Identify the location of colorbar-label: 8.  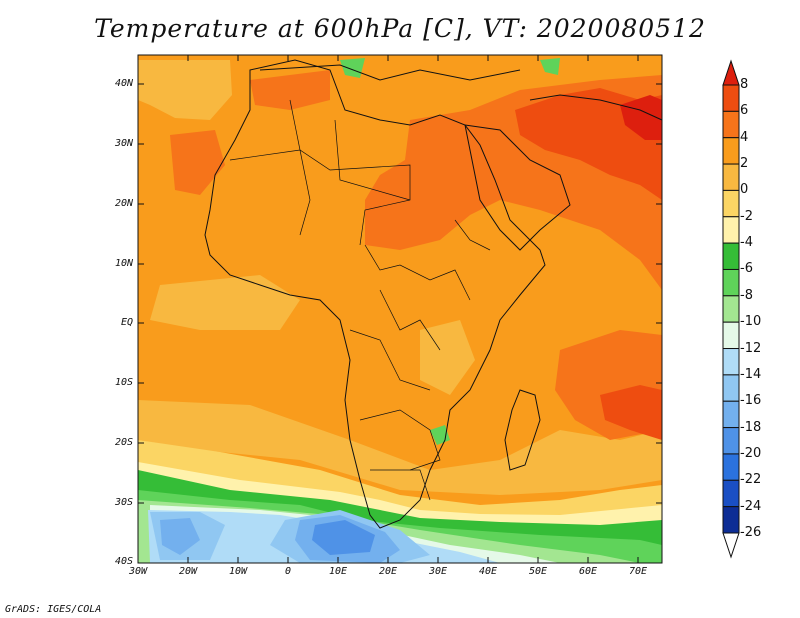
(744, 84).